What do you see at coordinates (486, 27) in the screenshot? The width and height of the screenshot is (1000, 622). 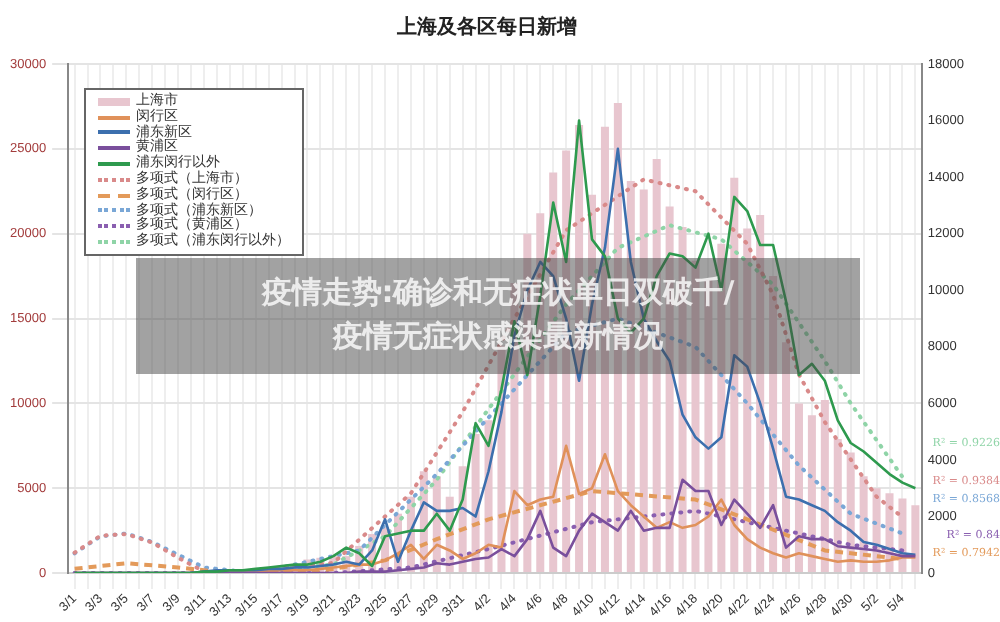 I see `chart-title: 上海及各区每日新增` at bounding box center [486, 27].